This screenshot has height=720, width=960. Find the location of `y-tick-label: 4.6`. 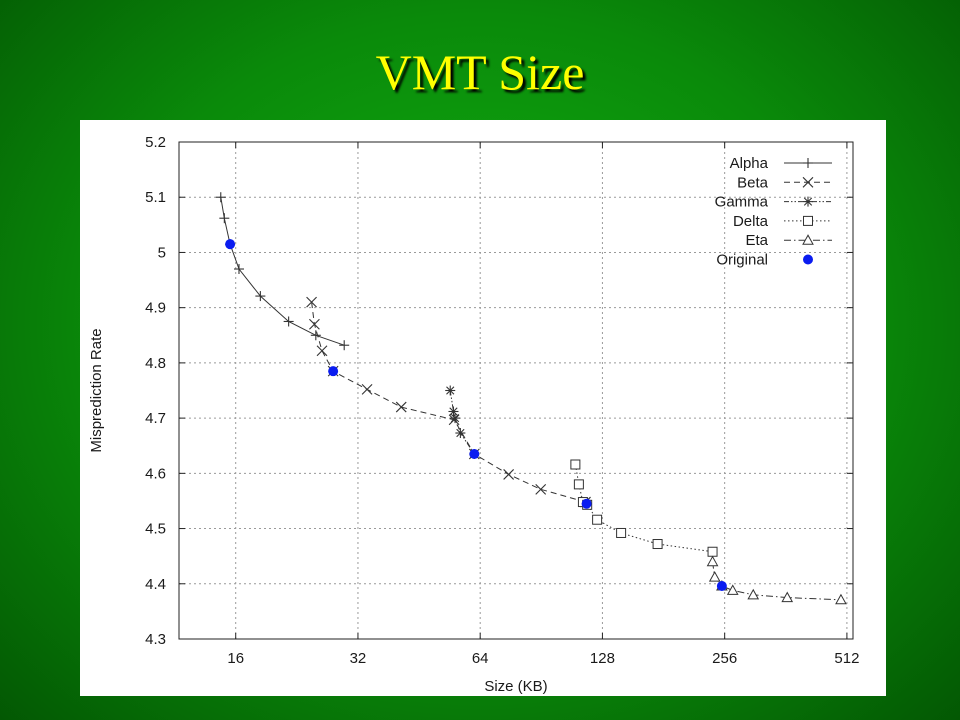

y-tick-label: 4.6 is located at coordinates (155, 473).